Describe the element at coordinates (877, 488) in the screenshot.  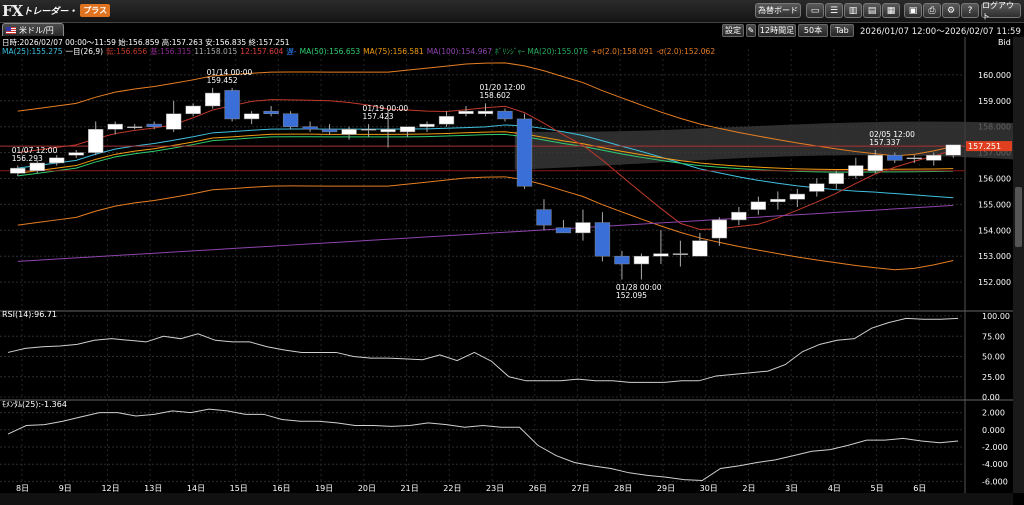
I see `time-tick-label: 5日` at that location.